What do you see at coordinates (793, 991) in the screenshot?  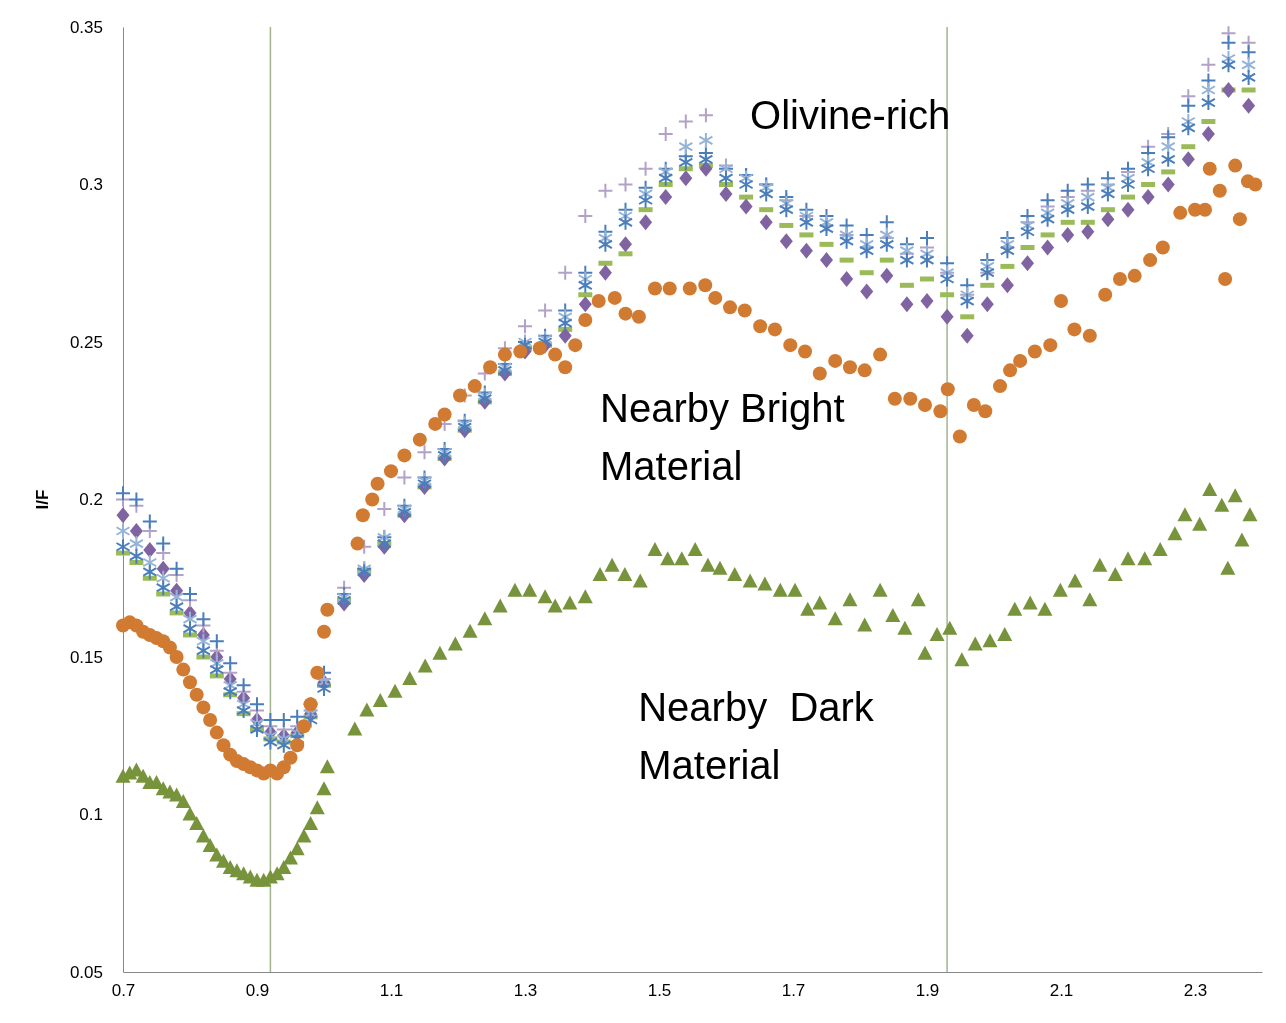 I see `x-tick-label: 1.7` at bounding box center [793, 991].